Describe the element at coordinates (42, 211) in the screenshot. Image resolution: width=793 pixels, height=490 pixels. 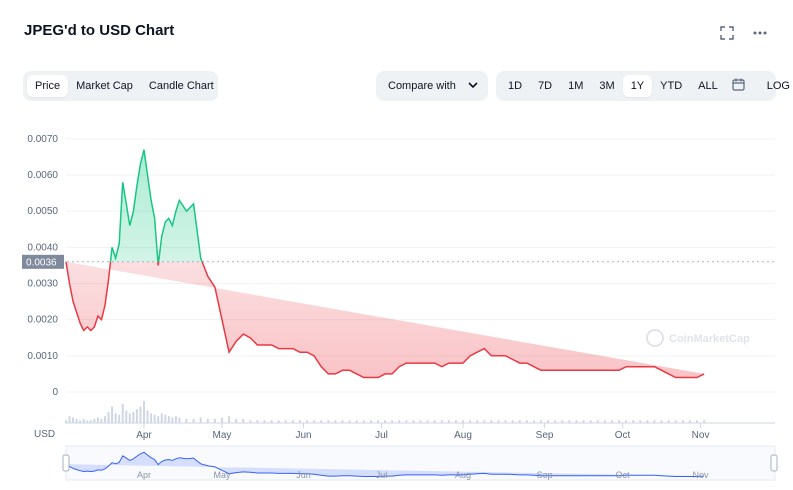
I see `y-tick-label: 0.0050` at that location.